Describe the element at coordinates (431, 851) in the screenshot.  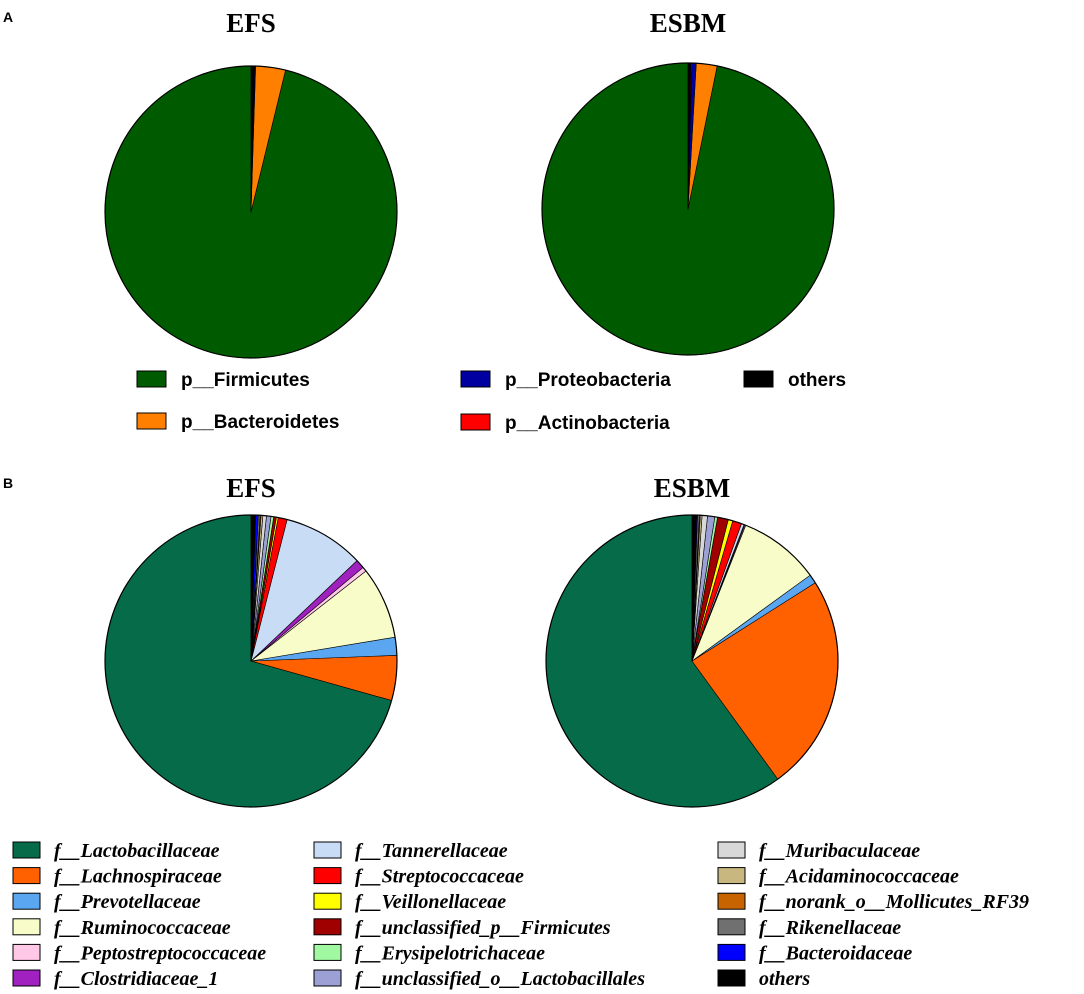
I see `legend-b-label-f-tannerellaceae: f__Tannerellaceae` at that location.